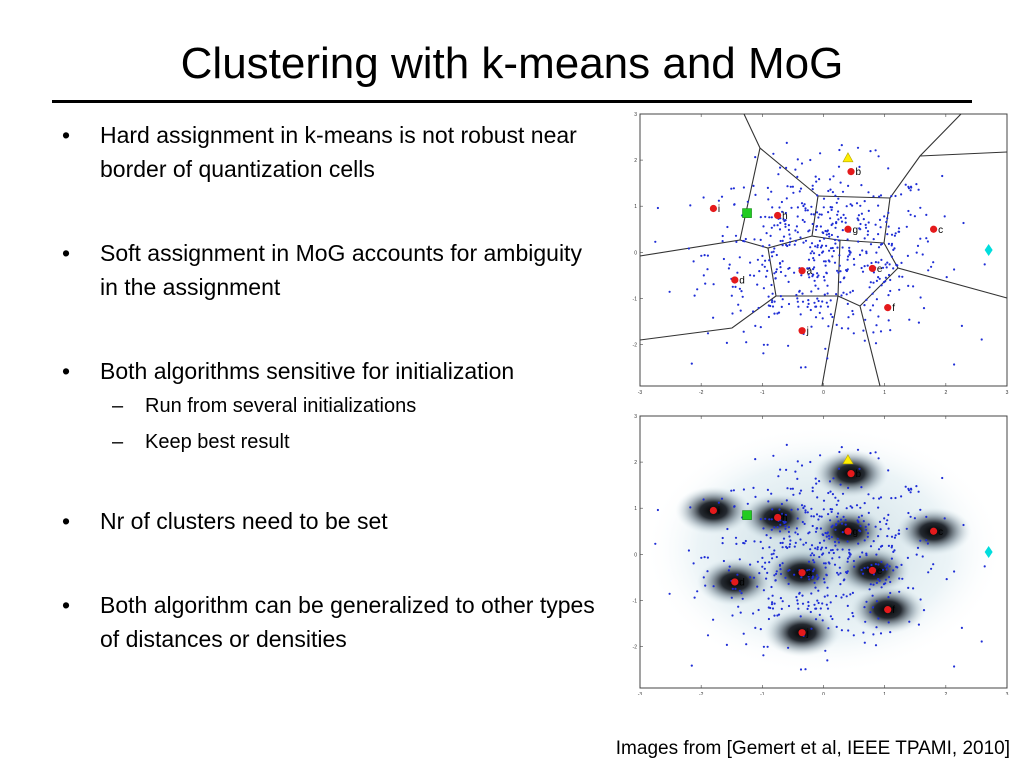 This screenshot has height=768, width=1024. What do you see at coordinates (945, 393) in the screenshot?
I see `x-tick-label: 2` at bounding box center [945, 393].